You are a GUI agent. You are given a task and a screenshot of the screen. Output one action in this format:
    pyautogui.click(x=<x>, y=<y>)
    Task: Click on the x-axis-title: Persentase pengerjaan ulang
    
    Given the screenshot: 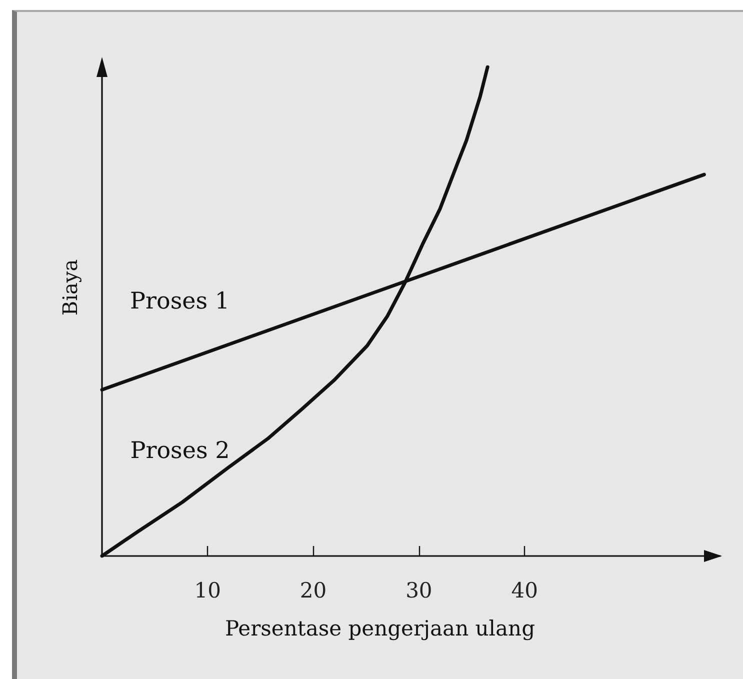 What is the action you would take?
    pyautogui.click(x=380, y=628)
    